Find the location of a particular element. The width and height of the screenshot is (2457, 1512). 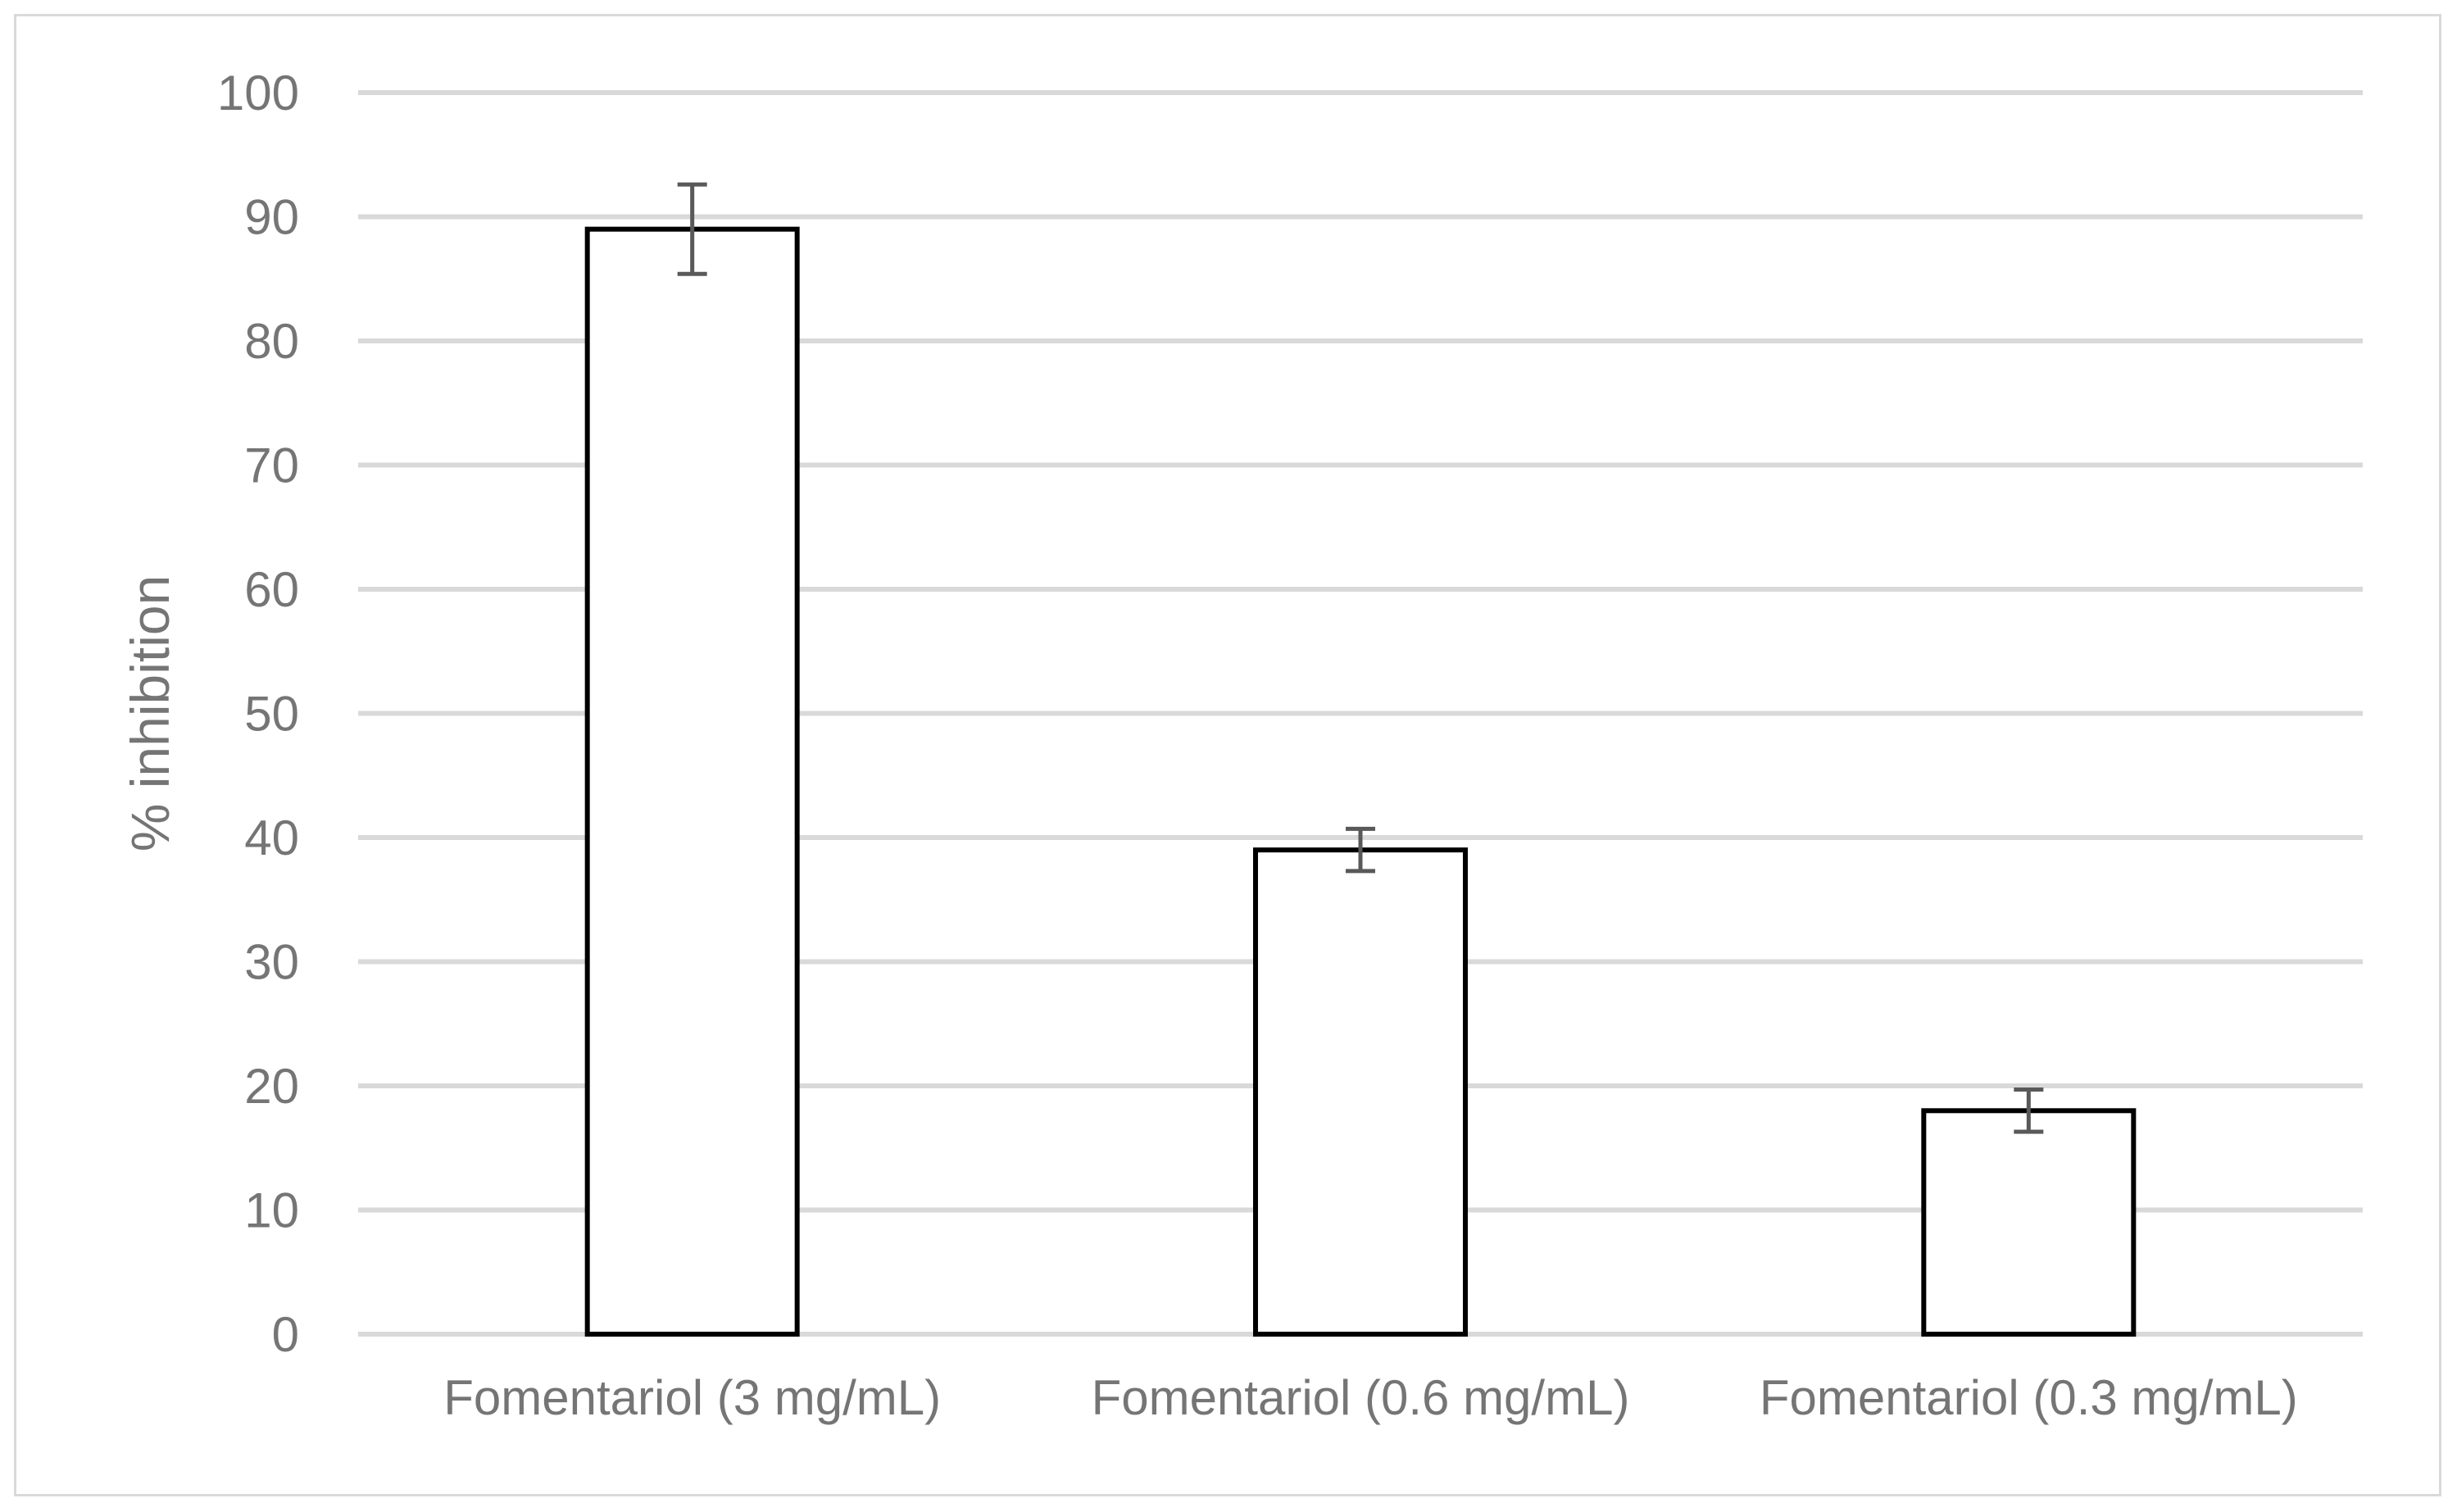

y-tick-label: 30 is located at coordinates (271, 962).